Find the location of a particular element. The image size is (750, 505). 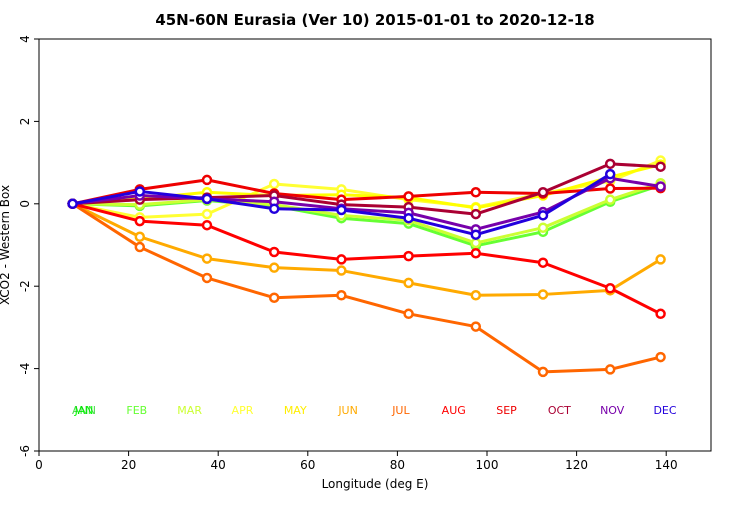

x-tick-label: 0 is located at coordinates (39, 465).